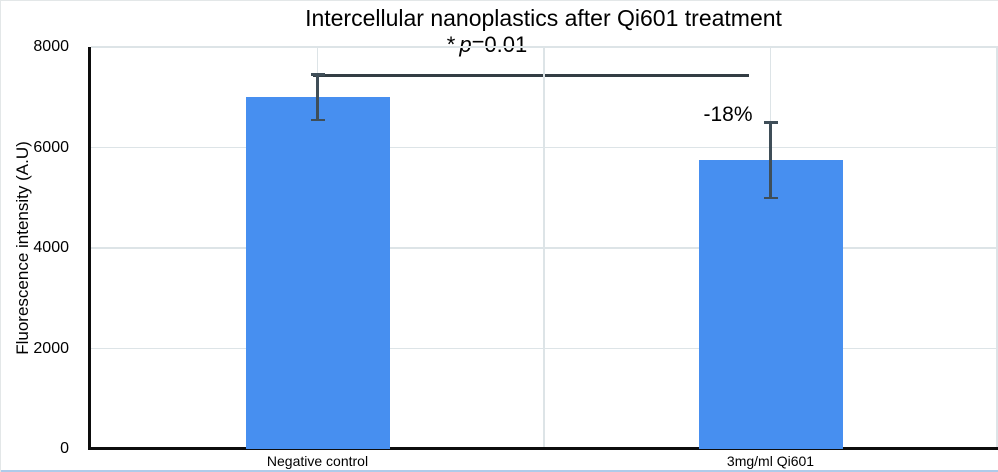  Describe the element at coordinates (728, 114) in the screenshot. I see `percent-change-label: -18%` at that location.